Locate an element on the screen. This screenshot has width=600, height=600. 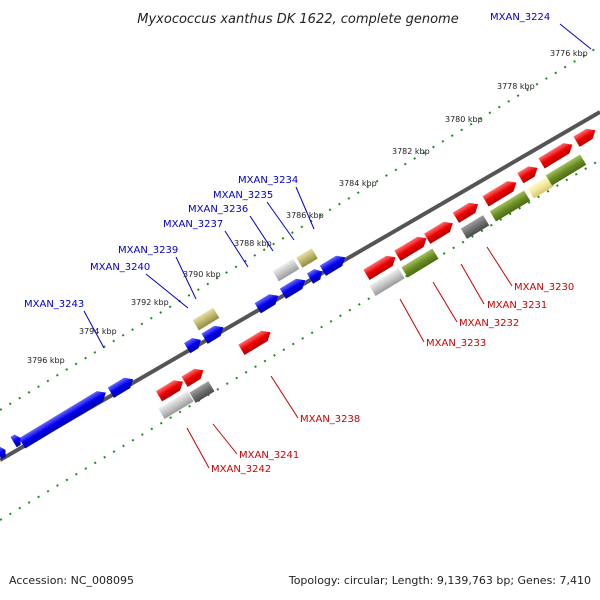
gene-label: MXAN_3224 is located at coordinates (520, 17).